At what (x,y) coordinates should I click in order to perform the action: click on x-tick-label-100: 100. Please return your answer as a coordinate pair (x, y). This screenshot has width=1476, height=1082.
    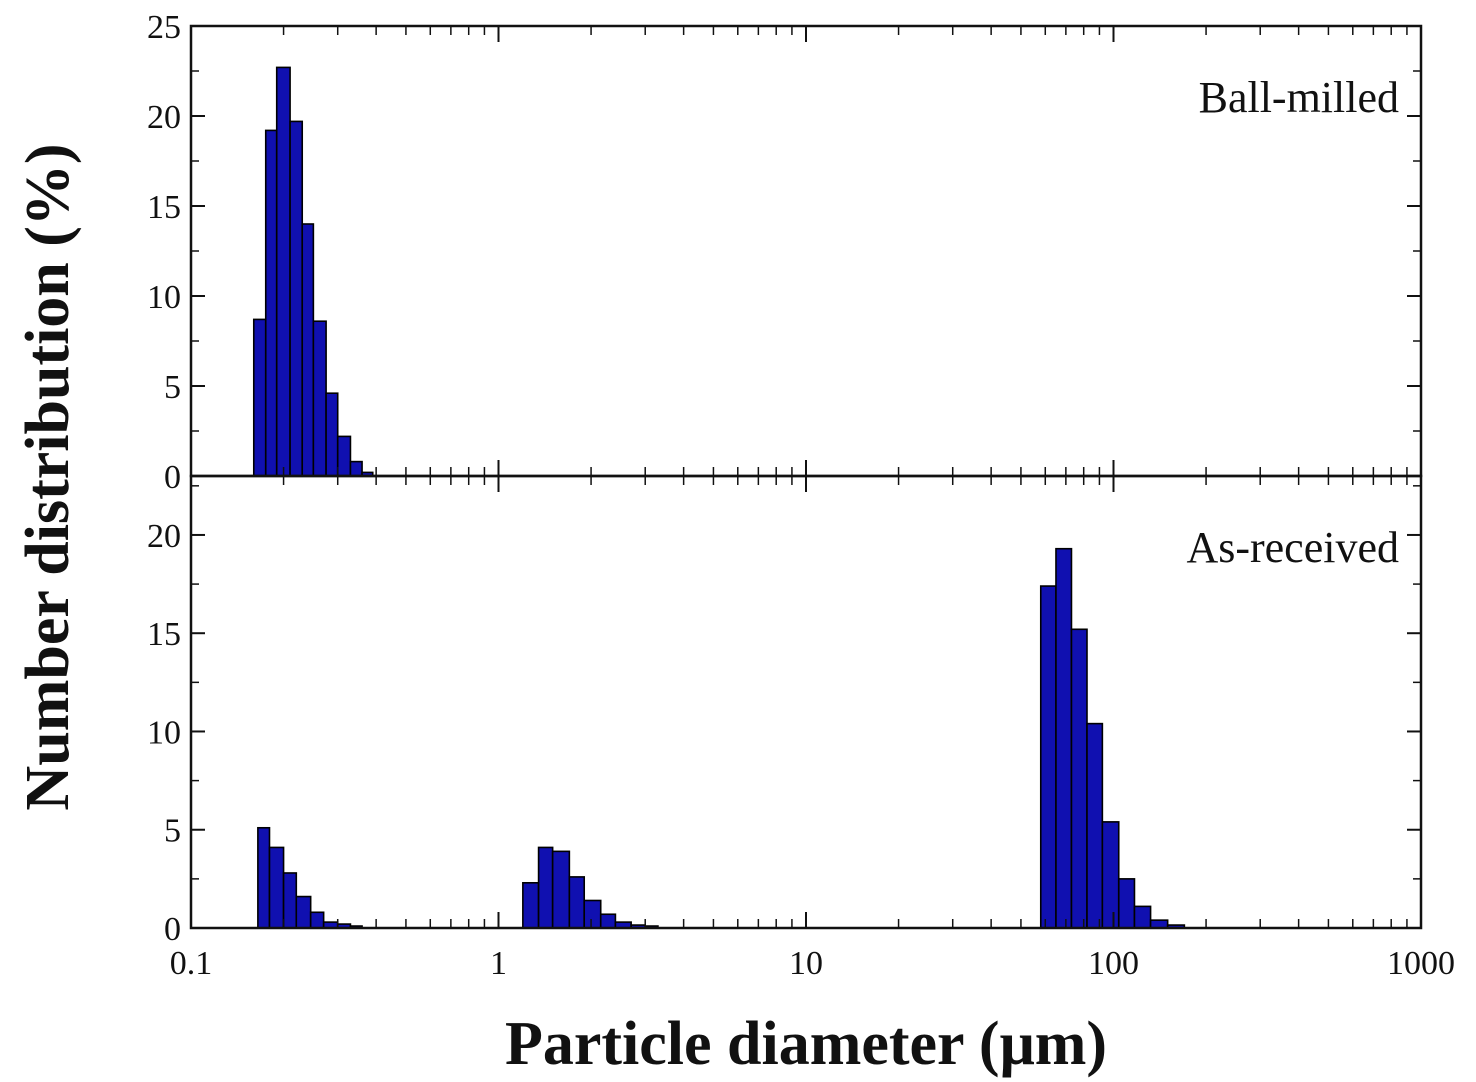
    Looking at the image, I should click on (1113, 963).